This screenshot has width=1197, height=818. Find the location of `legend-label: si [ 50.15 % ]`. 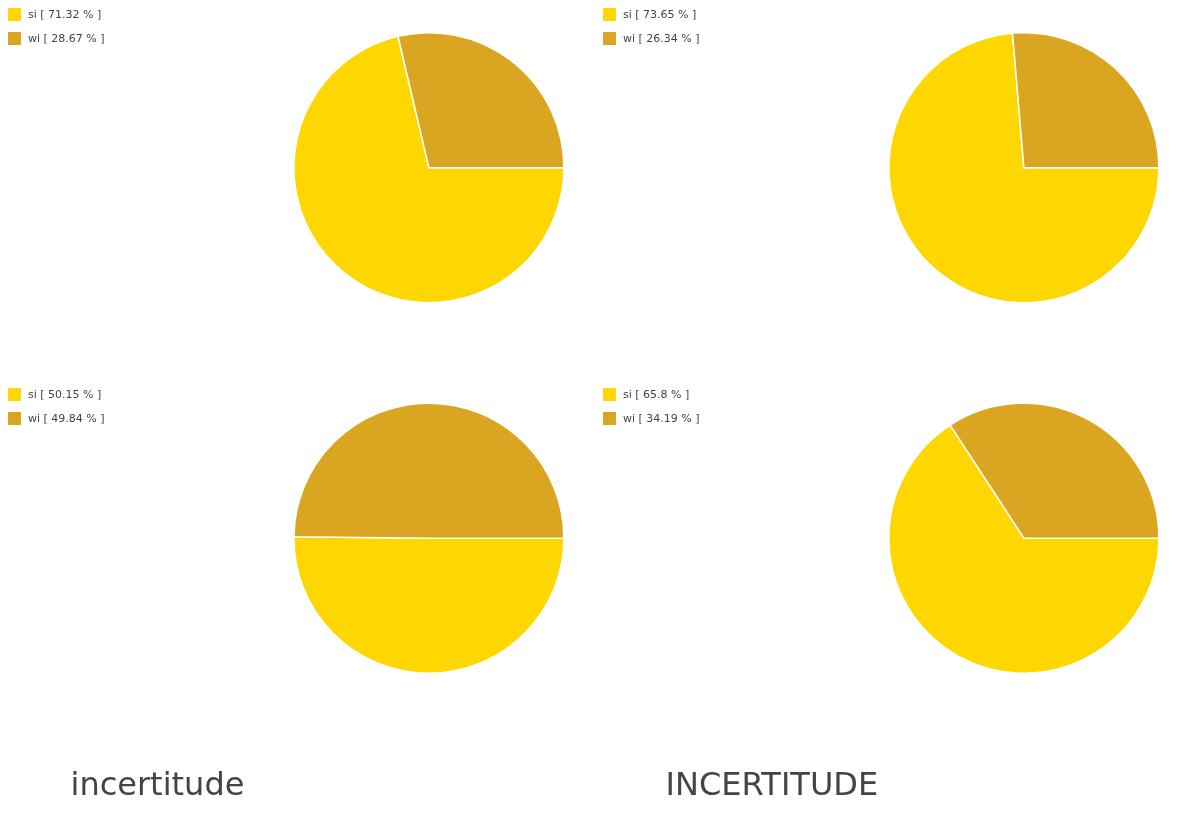

legend-label: si [ 50.15 % ] is located at coordinates (65, 394).